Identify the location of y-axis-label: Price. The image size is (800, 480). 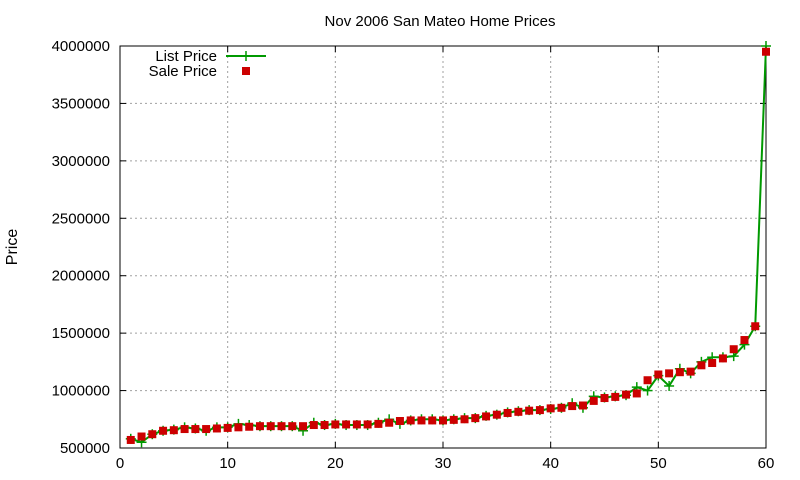
(12, 247).